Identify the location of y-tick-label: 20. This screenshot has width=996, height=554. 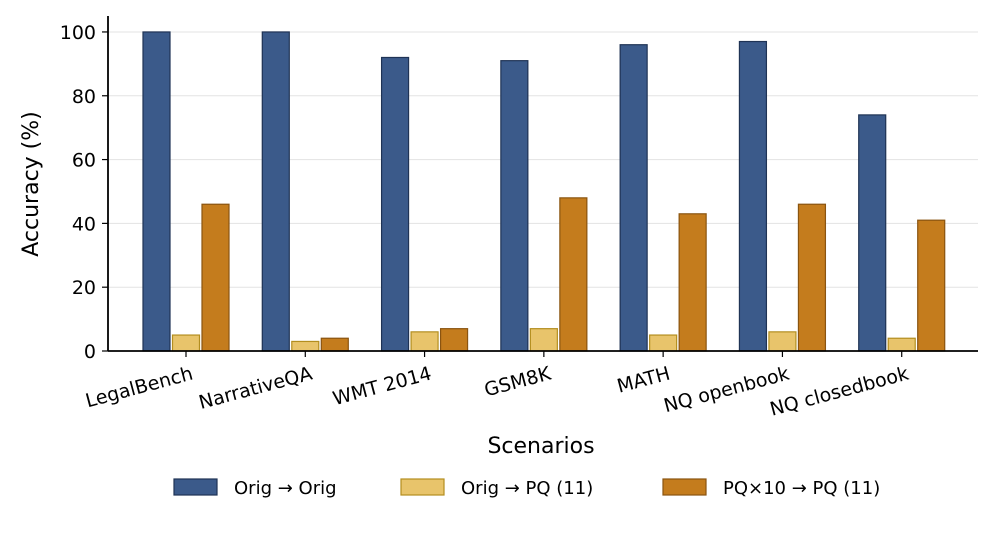
(84, 288).